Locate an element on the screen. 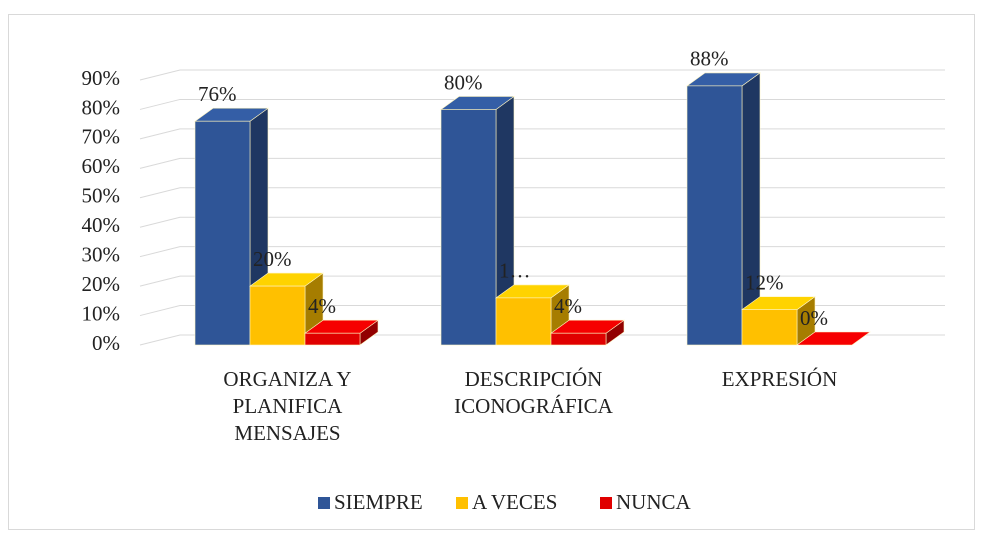  x-tick-label: ORGANIZA Y PLANIFICA MENSAJES is located at coordinates (287, 406).